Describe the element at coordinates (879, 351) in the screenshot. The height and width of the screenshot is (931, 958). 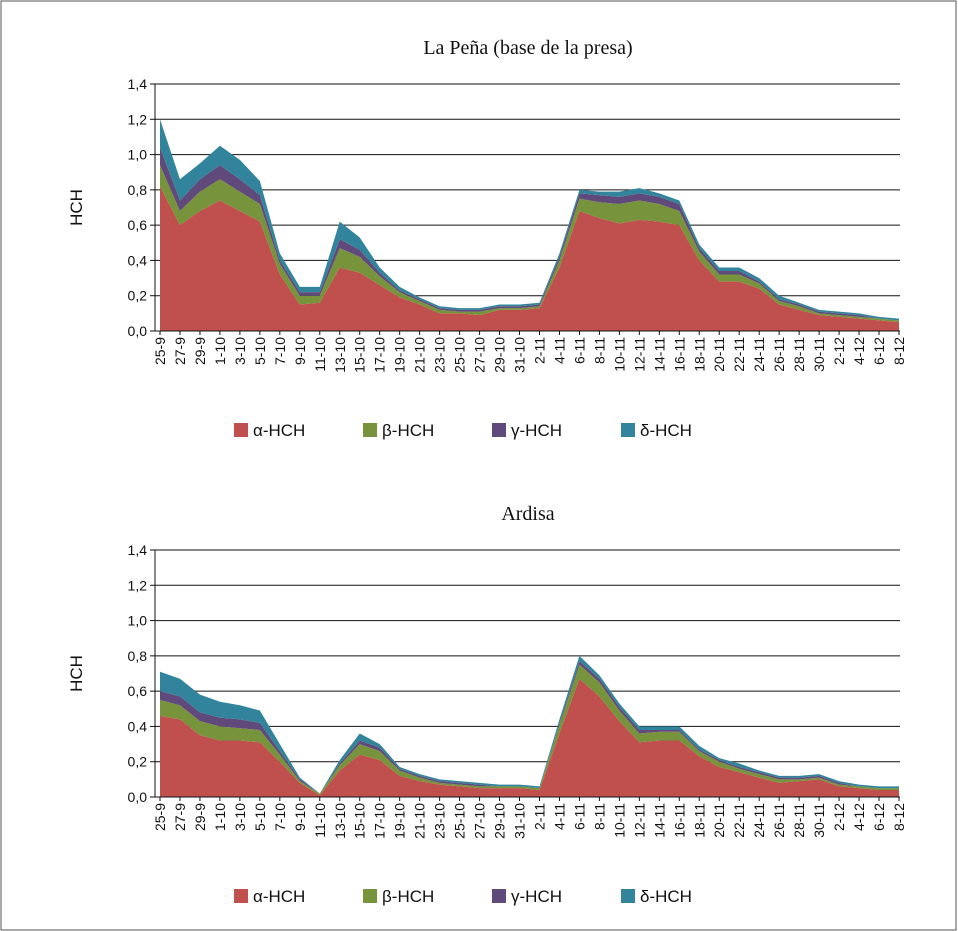
I see `x-tick-label: 6-12` at that location.